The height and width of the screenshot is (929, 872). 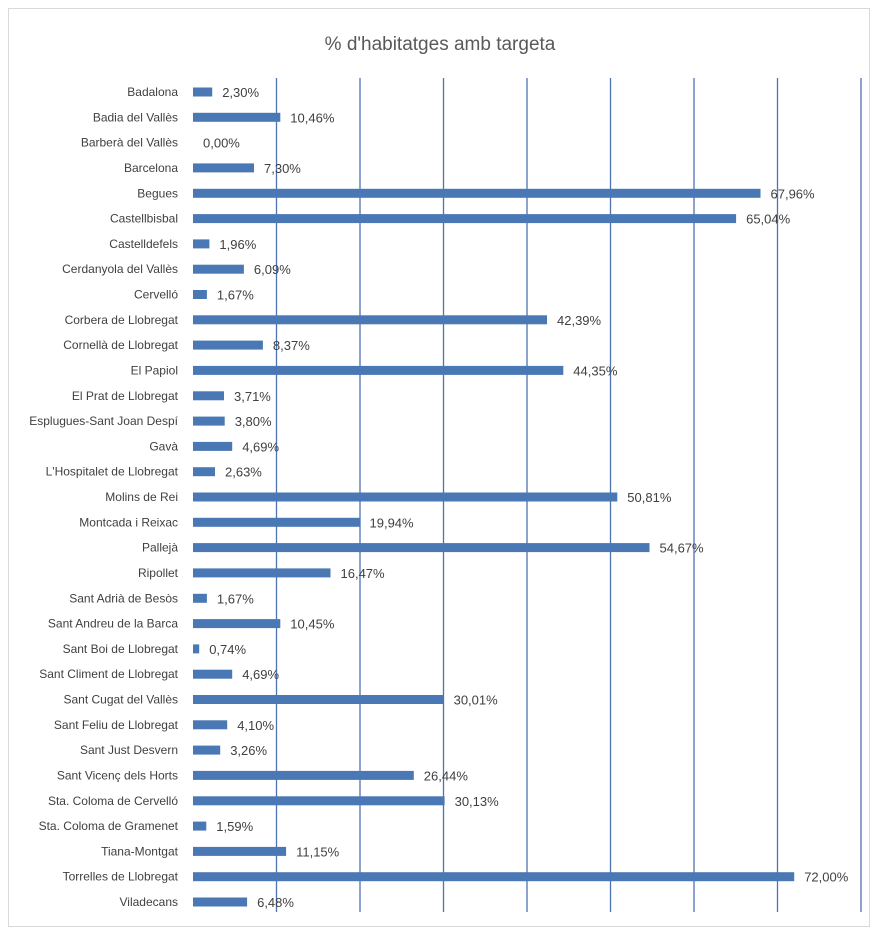 What do you see at coordinates (768, 219) in the screenshot?
I see `value-label: 65,04%` at bounding box center [768, 219].